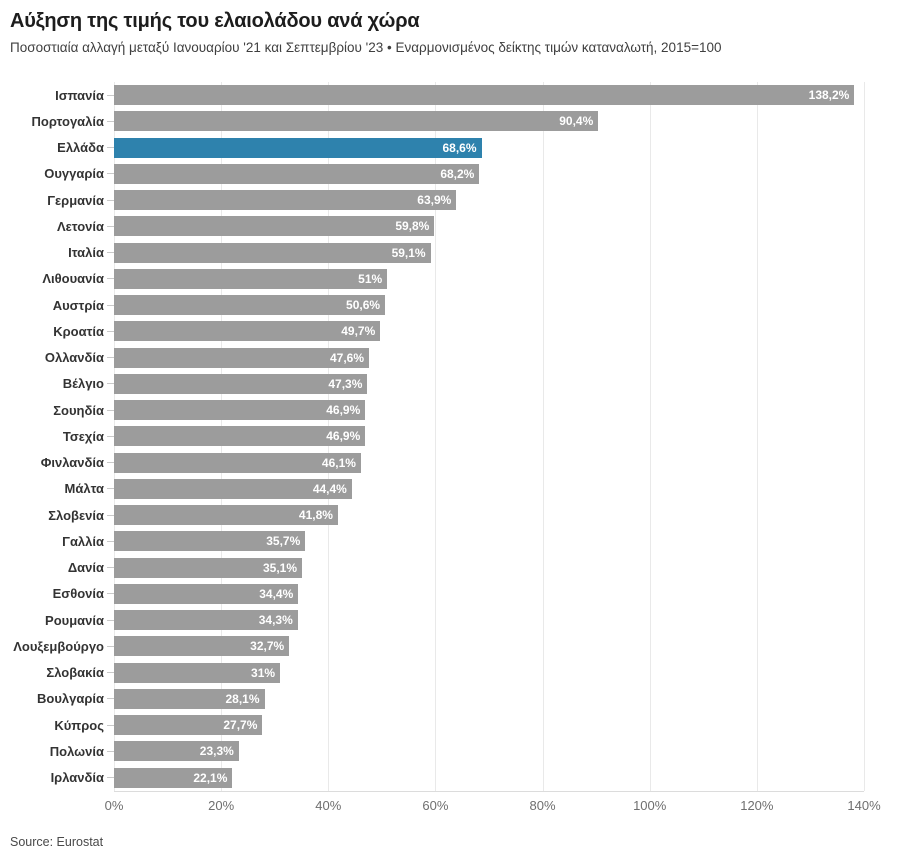  Describe the element at coordinates (489, 147) in the screenshot. I see `bar-track: 68,6%` at that location.